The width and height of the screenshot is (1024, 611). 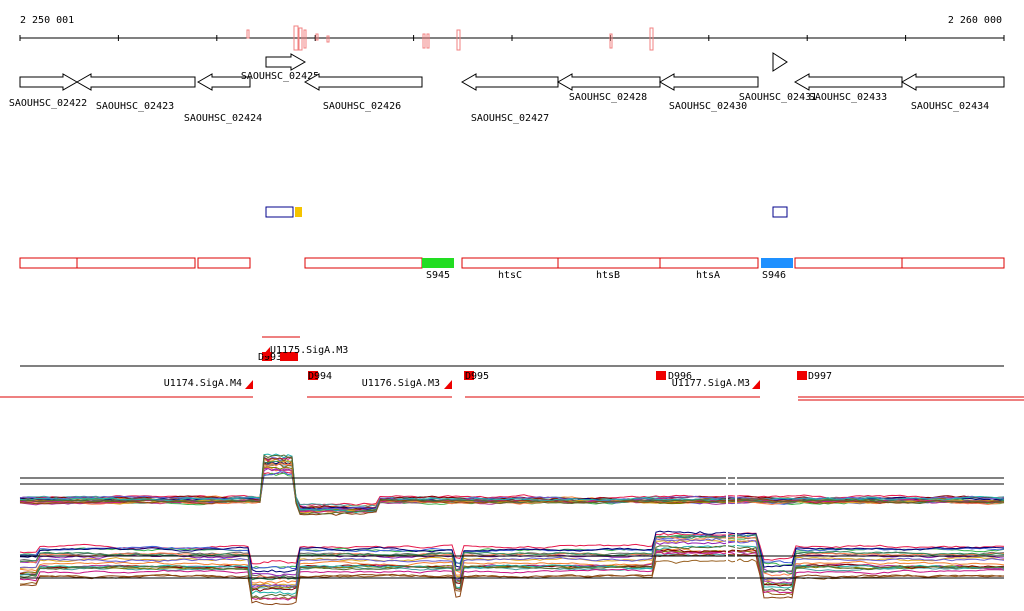 I want to click on gene-label: SAOUHSC_02423, so click(x=135, y=106).